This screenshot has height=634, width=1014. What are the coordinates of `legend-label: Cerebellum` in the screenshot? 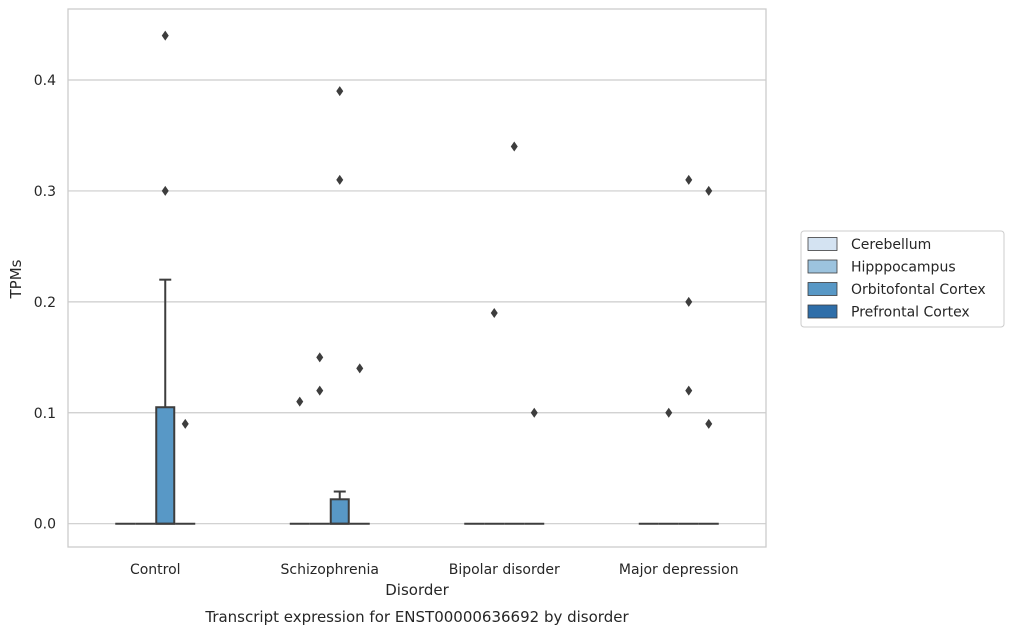 It's located at (891, 245).